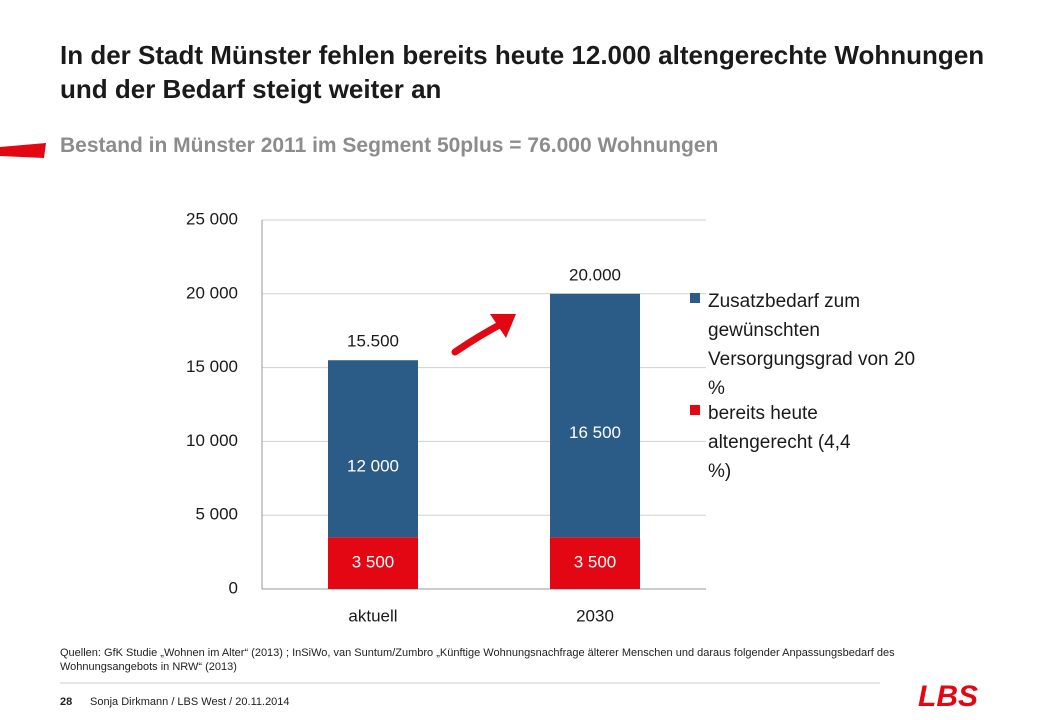  I want to click on red-marker, so click(23, 150).